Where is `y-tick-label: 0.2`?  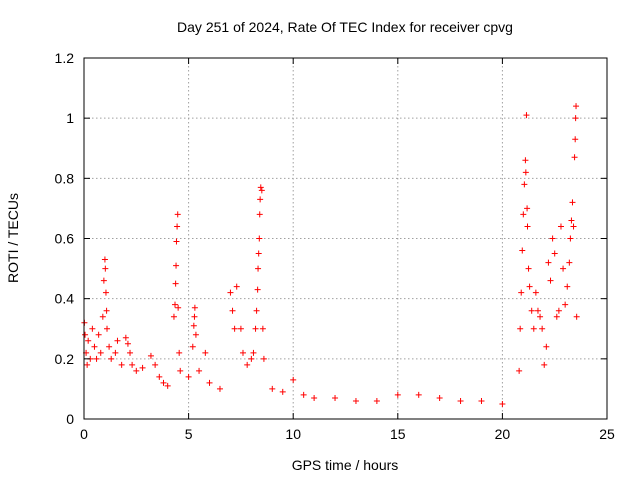
y-tick-label: 0.2 is located at coordinates (65, 359).